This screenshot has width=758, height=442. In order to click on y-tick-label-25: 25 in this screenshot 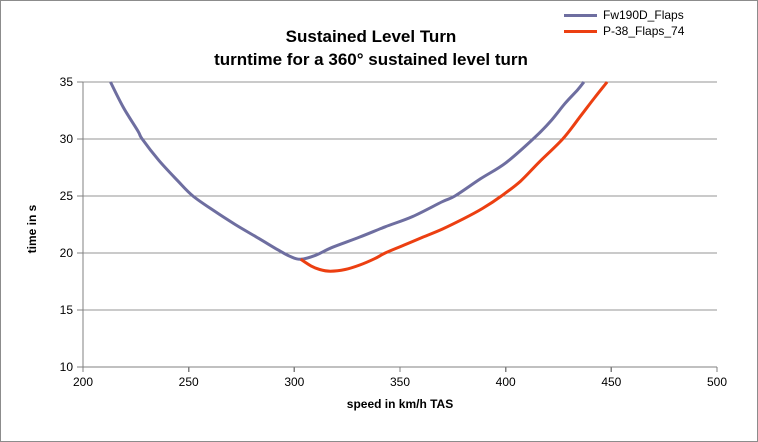, I will do `click(67, 196)`.